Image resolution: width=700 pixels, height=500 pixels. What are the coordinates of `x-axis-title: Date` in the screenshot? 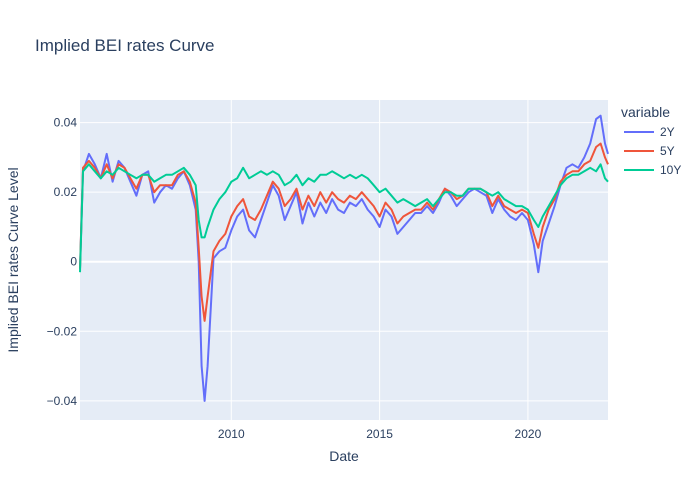 It's located at (344, 456).